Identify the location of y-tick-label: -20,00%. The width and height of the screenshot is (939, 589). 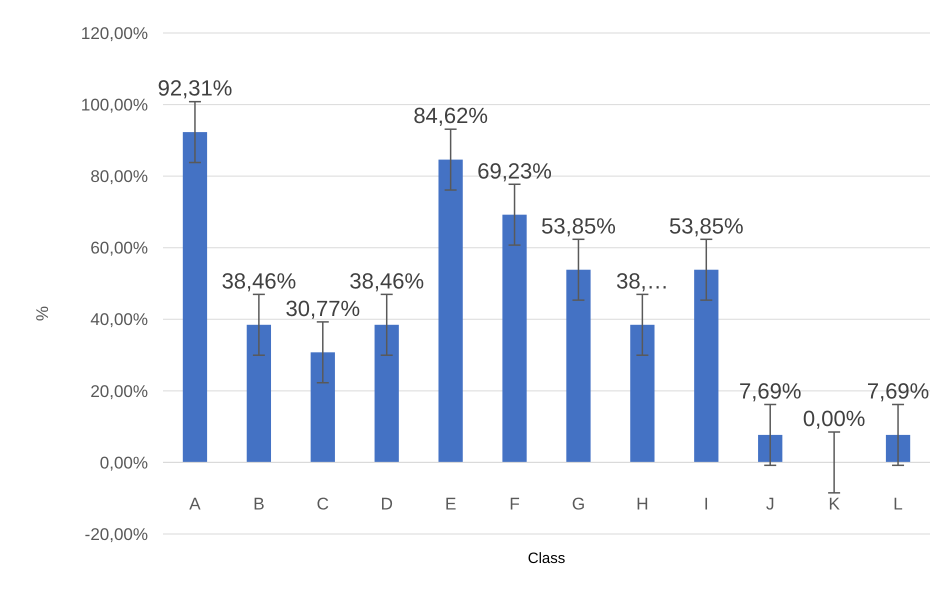
(116, 534).